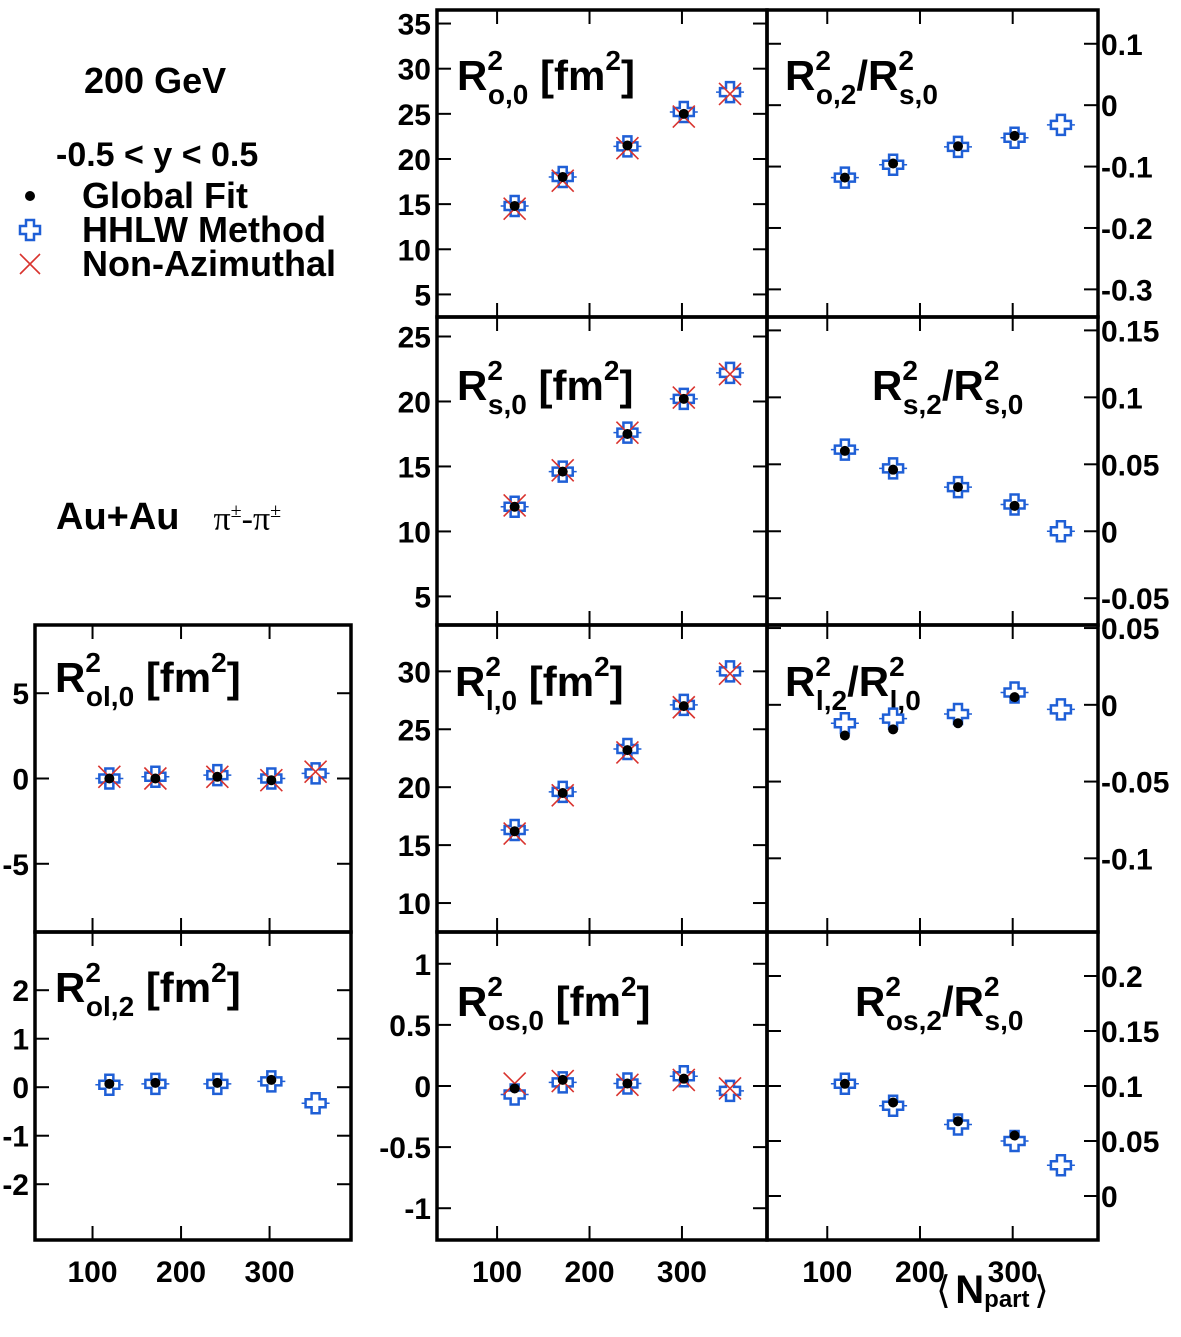 Image resolution: width=1181 pixels, height=1337 pixels. Describe the element at coordinates (959, 163) in the screenshot. I see `panel-ro2: 0.1 0 -0.1 -0.2 -0.3 R2 o,2/R2 s,0` at that location.